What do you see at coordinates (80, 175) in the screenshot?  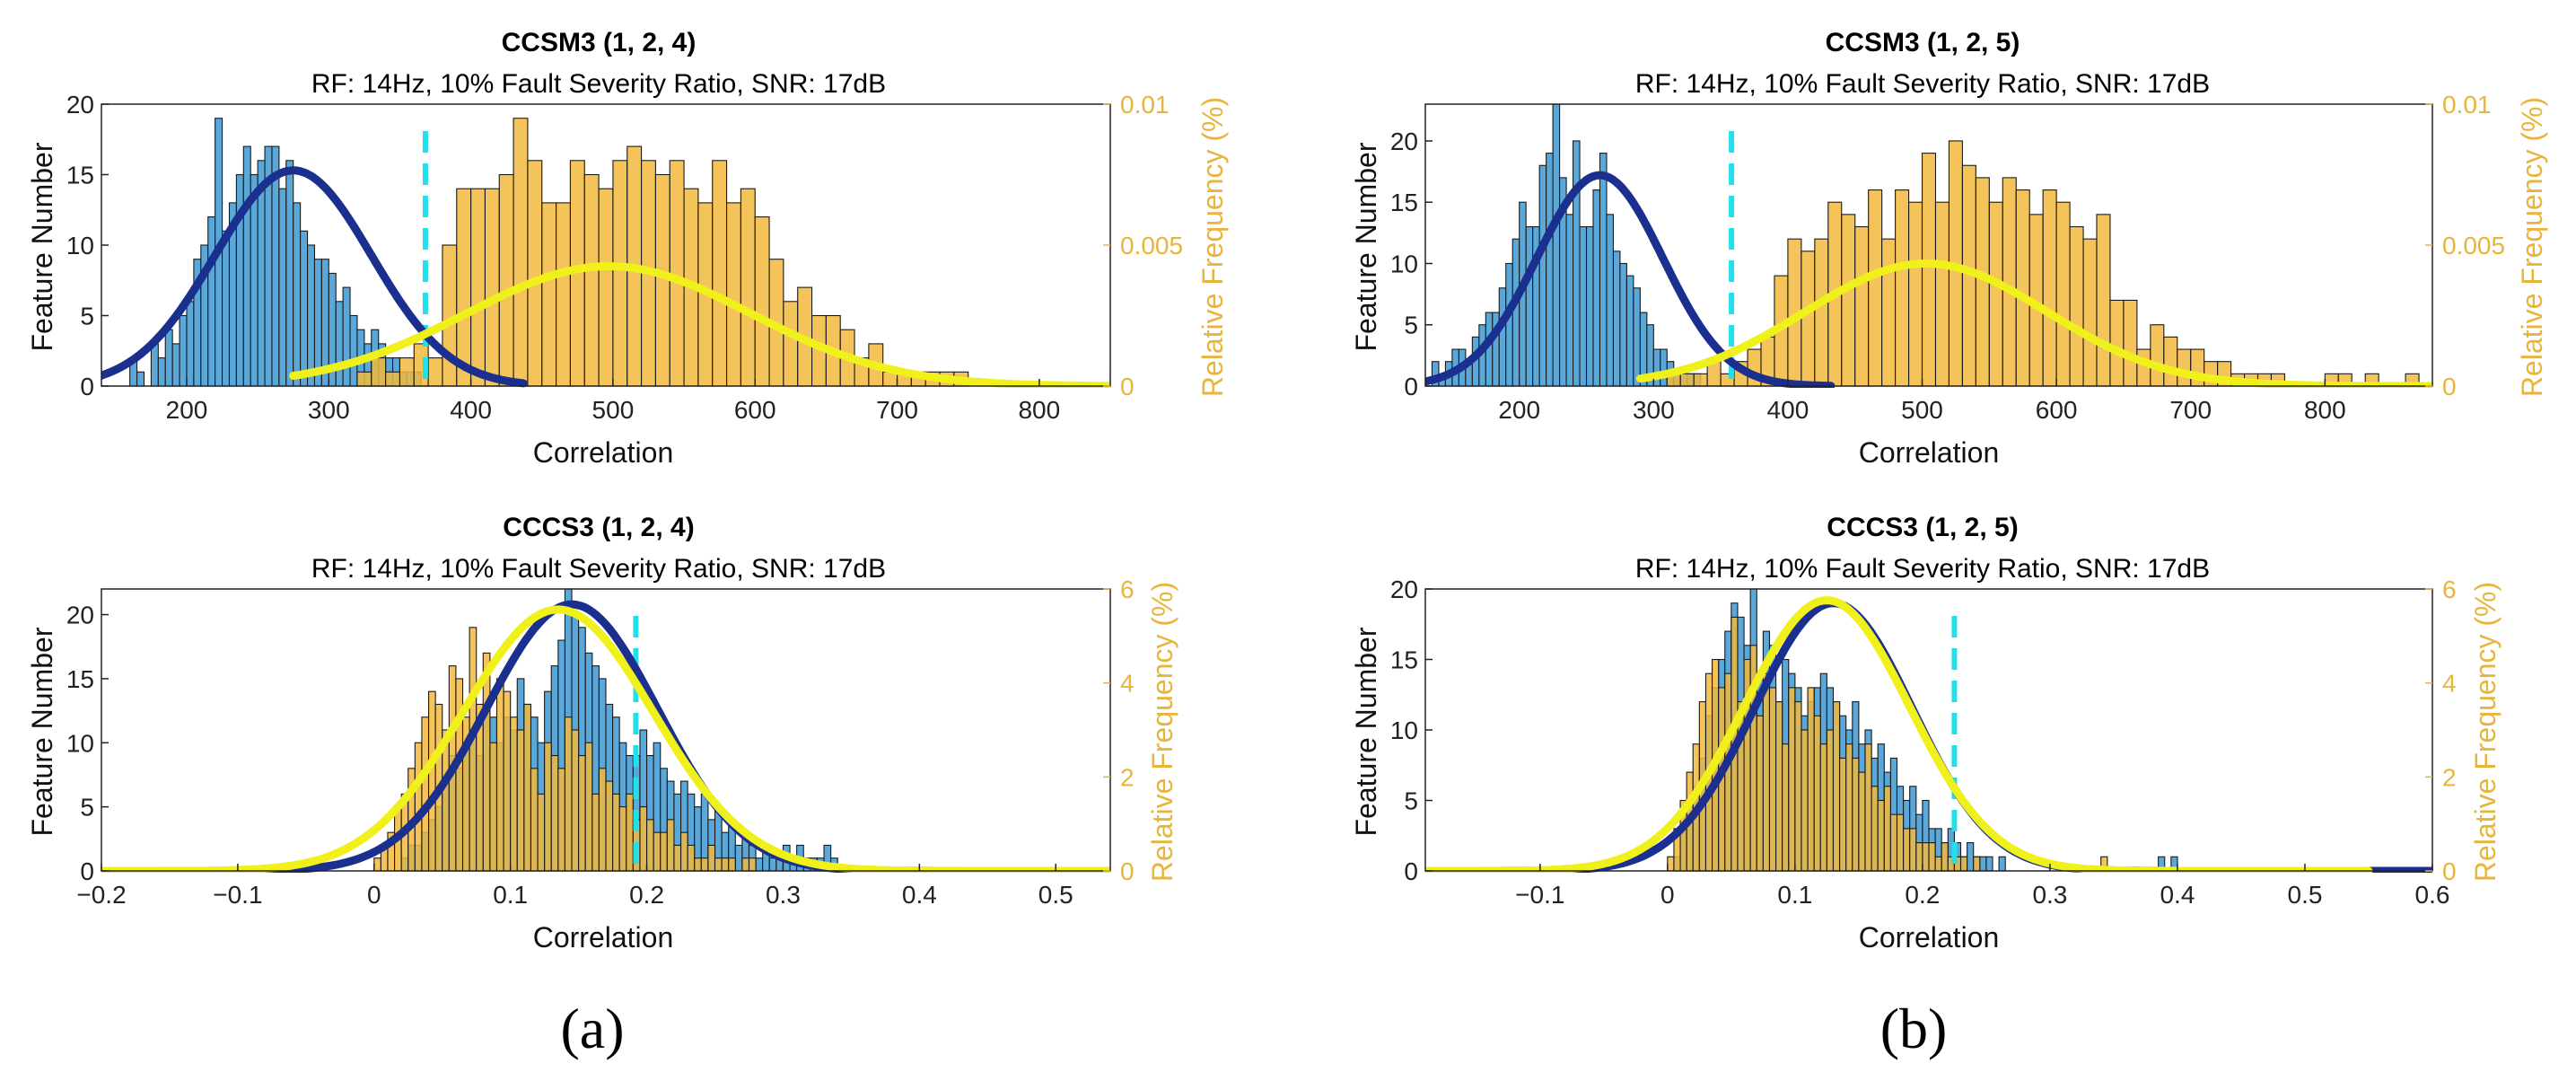 I see `y-tick-label: 15` at bounding box center [80, 175].